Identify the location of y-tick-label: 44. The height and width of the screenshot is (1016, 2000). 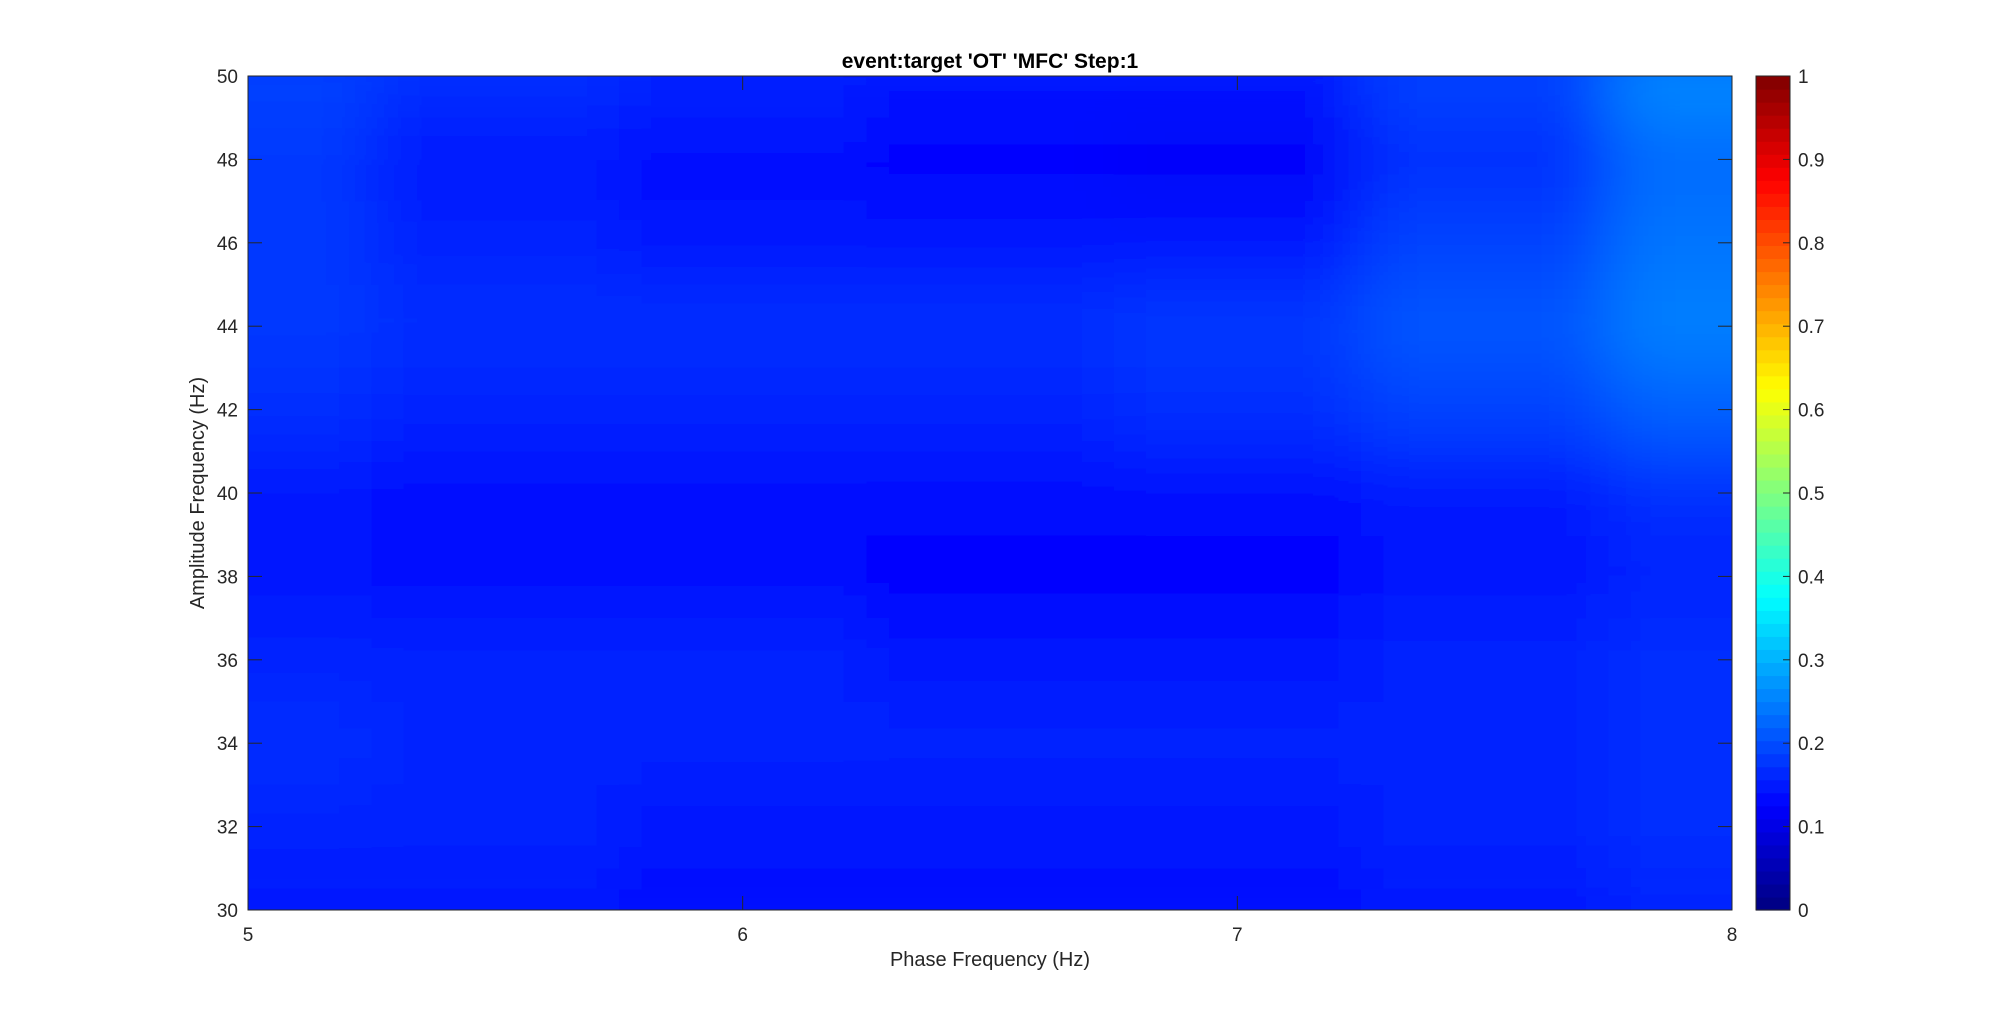
(228, 327).